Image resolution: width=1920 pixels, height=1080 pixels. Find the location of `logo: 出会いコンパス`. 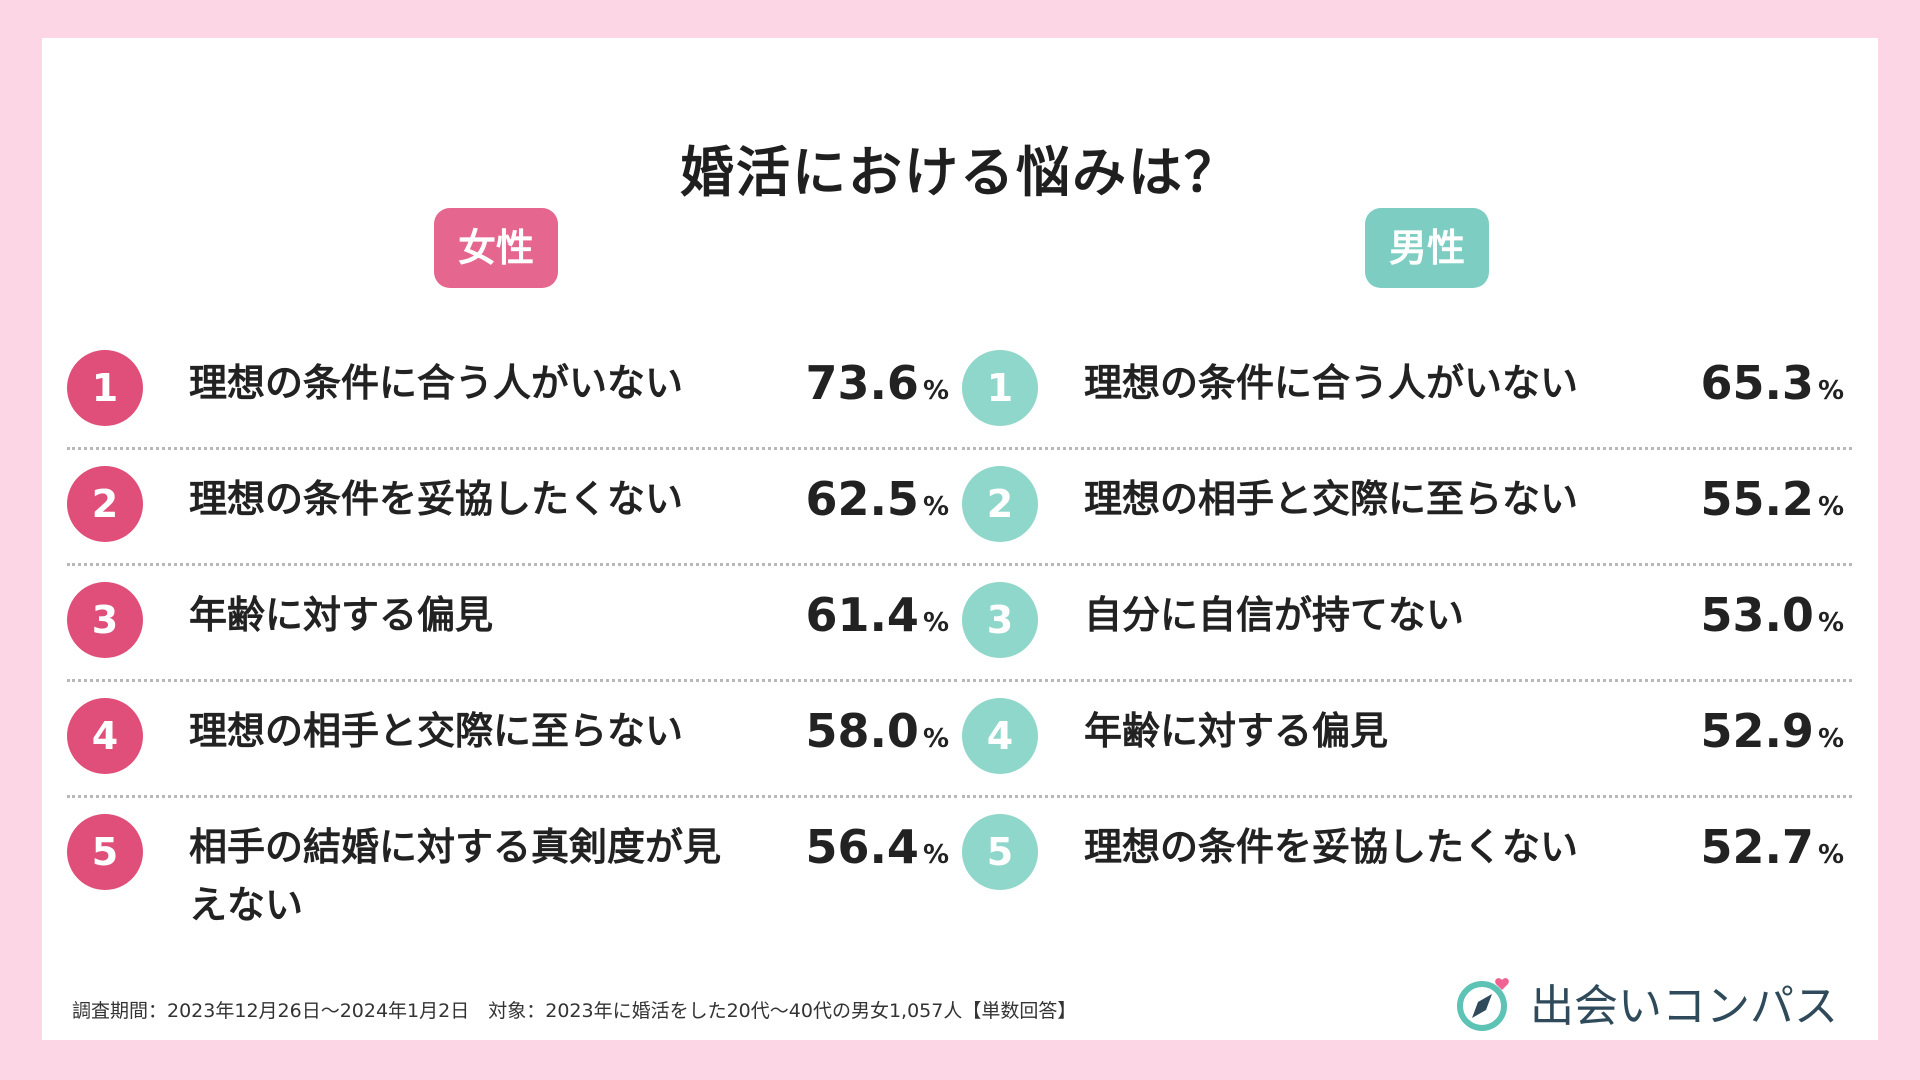

logo: 出会いコンパス is located at coordinates (1645, 1002).